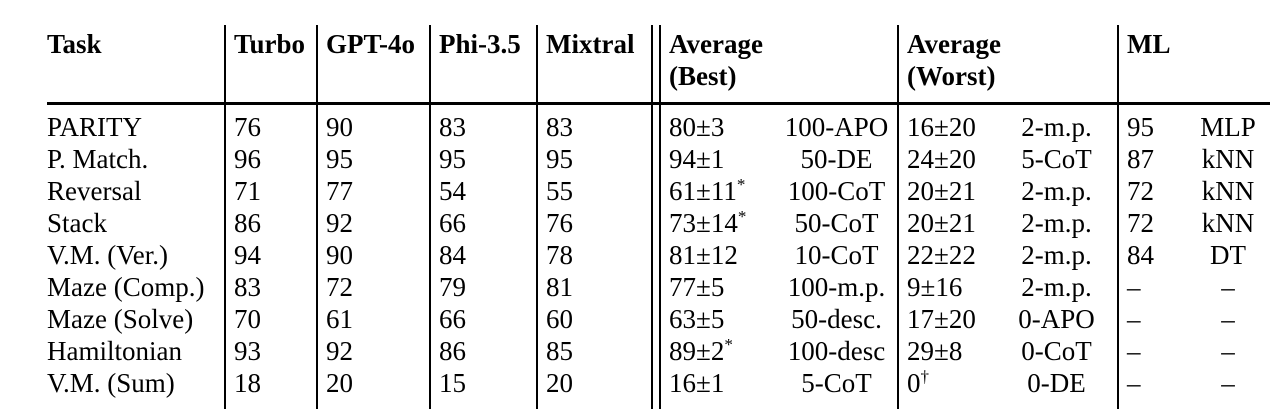 The width and height of the screenshot is (1286, 420). Describe the element at coordinates (697, 287) in the screenshot. I see `avg-best-value: 77±5` at that location.